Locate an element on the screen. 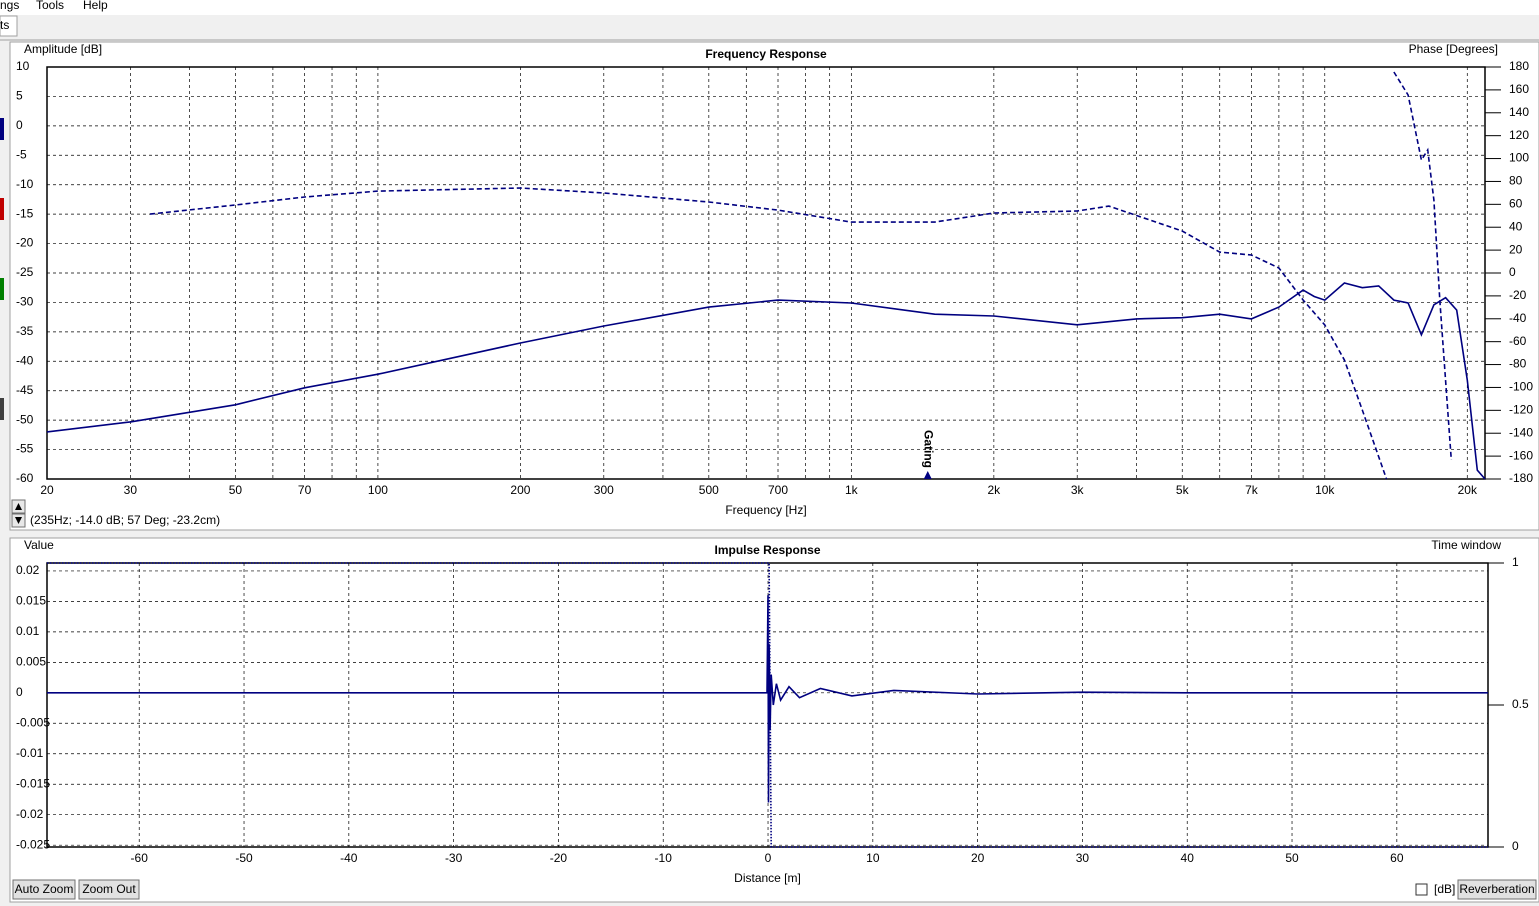 This screenshot has width=1539, height=906. x-tick-label: -60 is located at coordinates (140, 858).